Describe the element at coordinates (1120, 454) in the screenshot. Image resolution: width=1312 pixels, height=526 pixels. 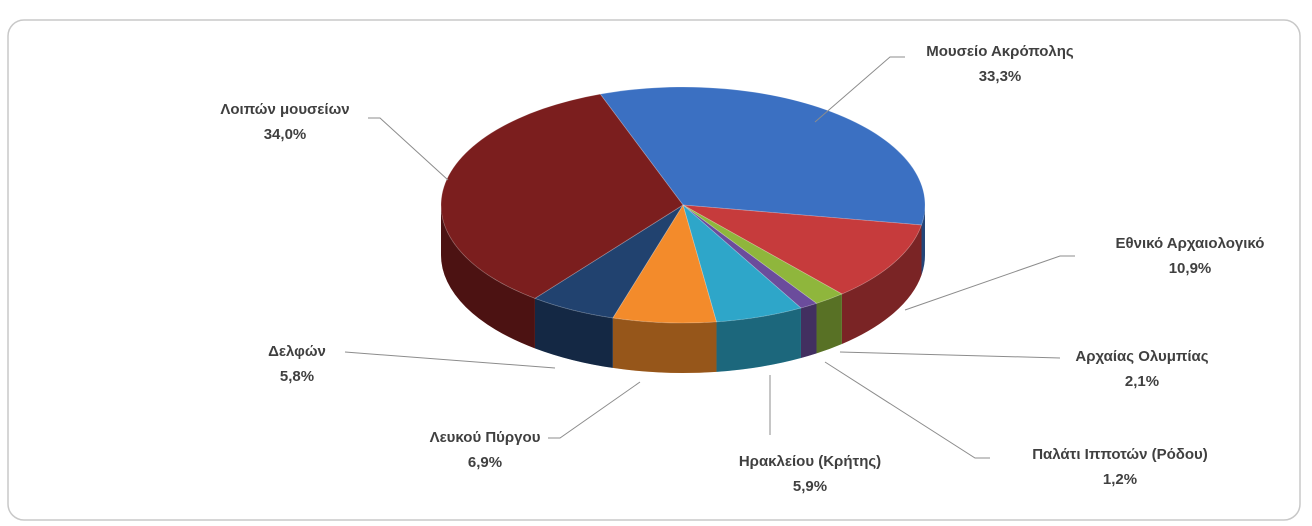
I see `slice-label: Παλάτι Ιπποτών (Ρόδου)` at that location.